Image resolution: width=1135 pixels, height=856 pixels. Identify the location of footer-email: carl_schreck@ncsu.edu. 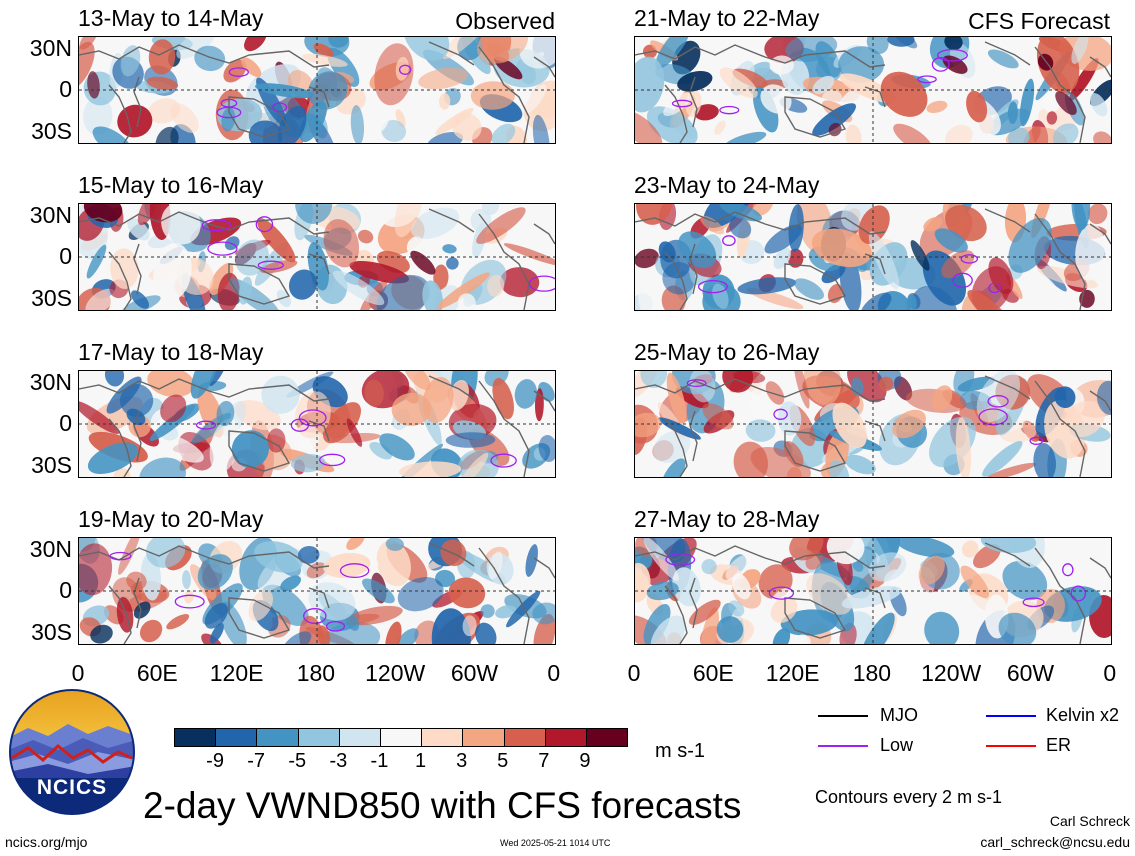
(1055, 842).